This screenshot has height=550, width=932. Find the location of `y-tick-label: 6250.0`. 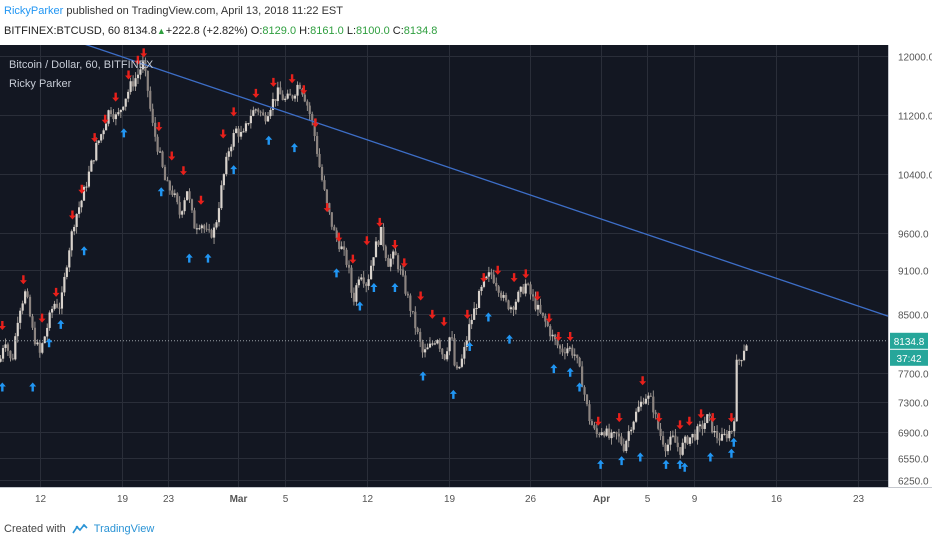

y-tick-label: 6250.0 is located at coordinates (913, 482).